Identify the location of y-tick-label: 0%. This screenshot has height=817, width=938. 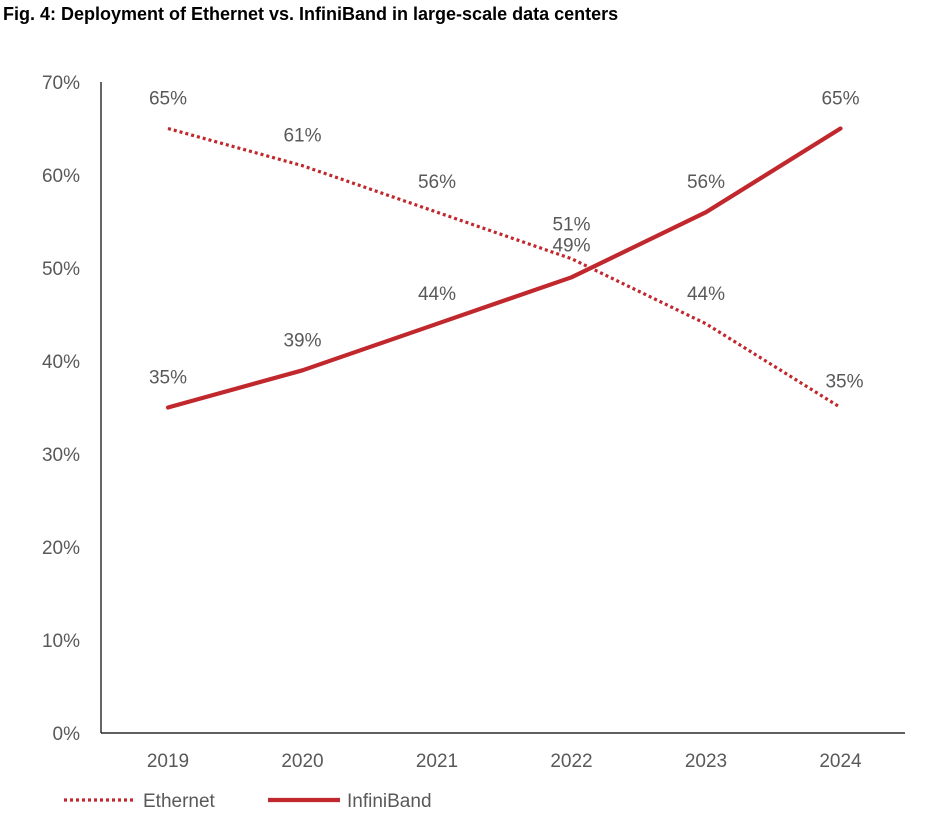
(67, 734).